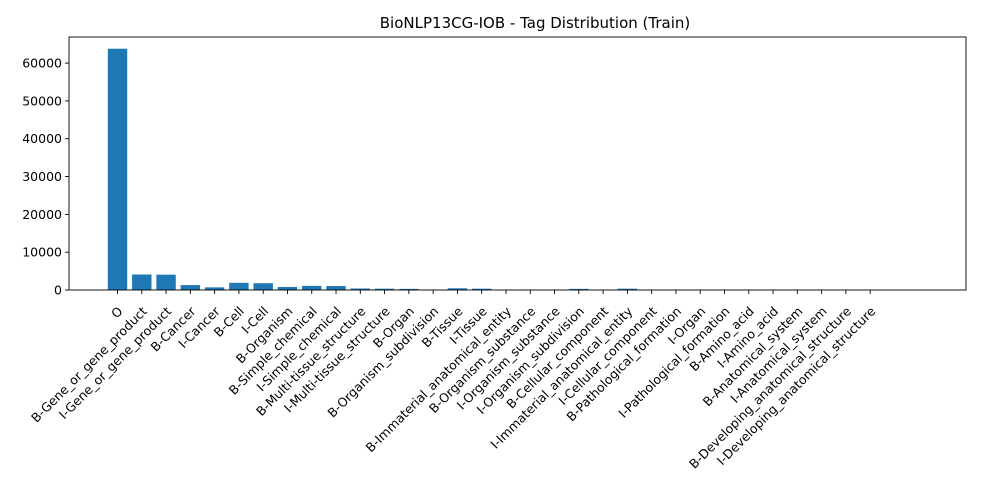 Image resolution: width=1000 pixels, height=500 pixels. I want to click on bar-i-tissue, so click(482, 289).